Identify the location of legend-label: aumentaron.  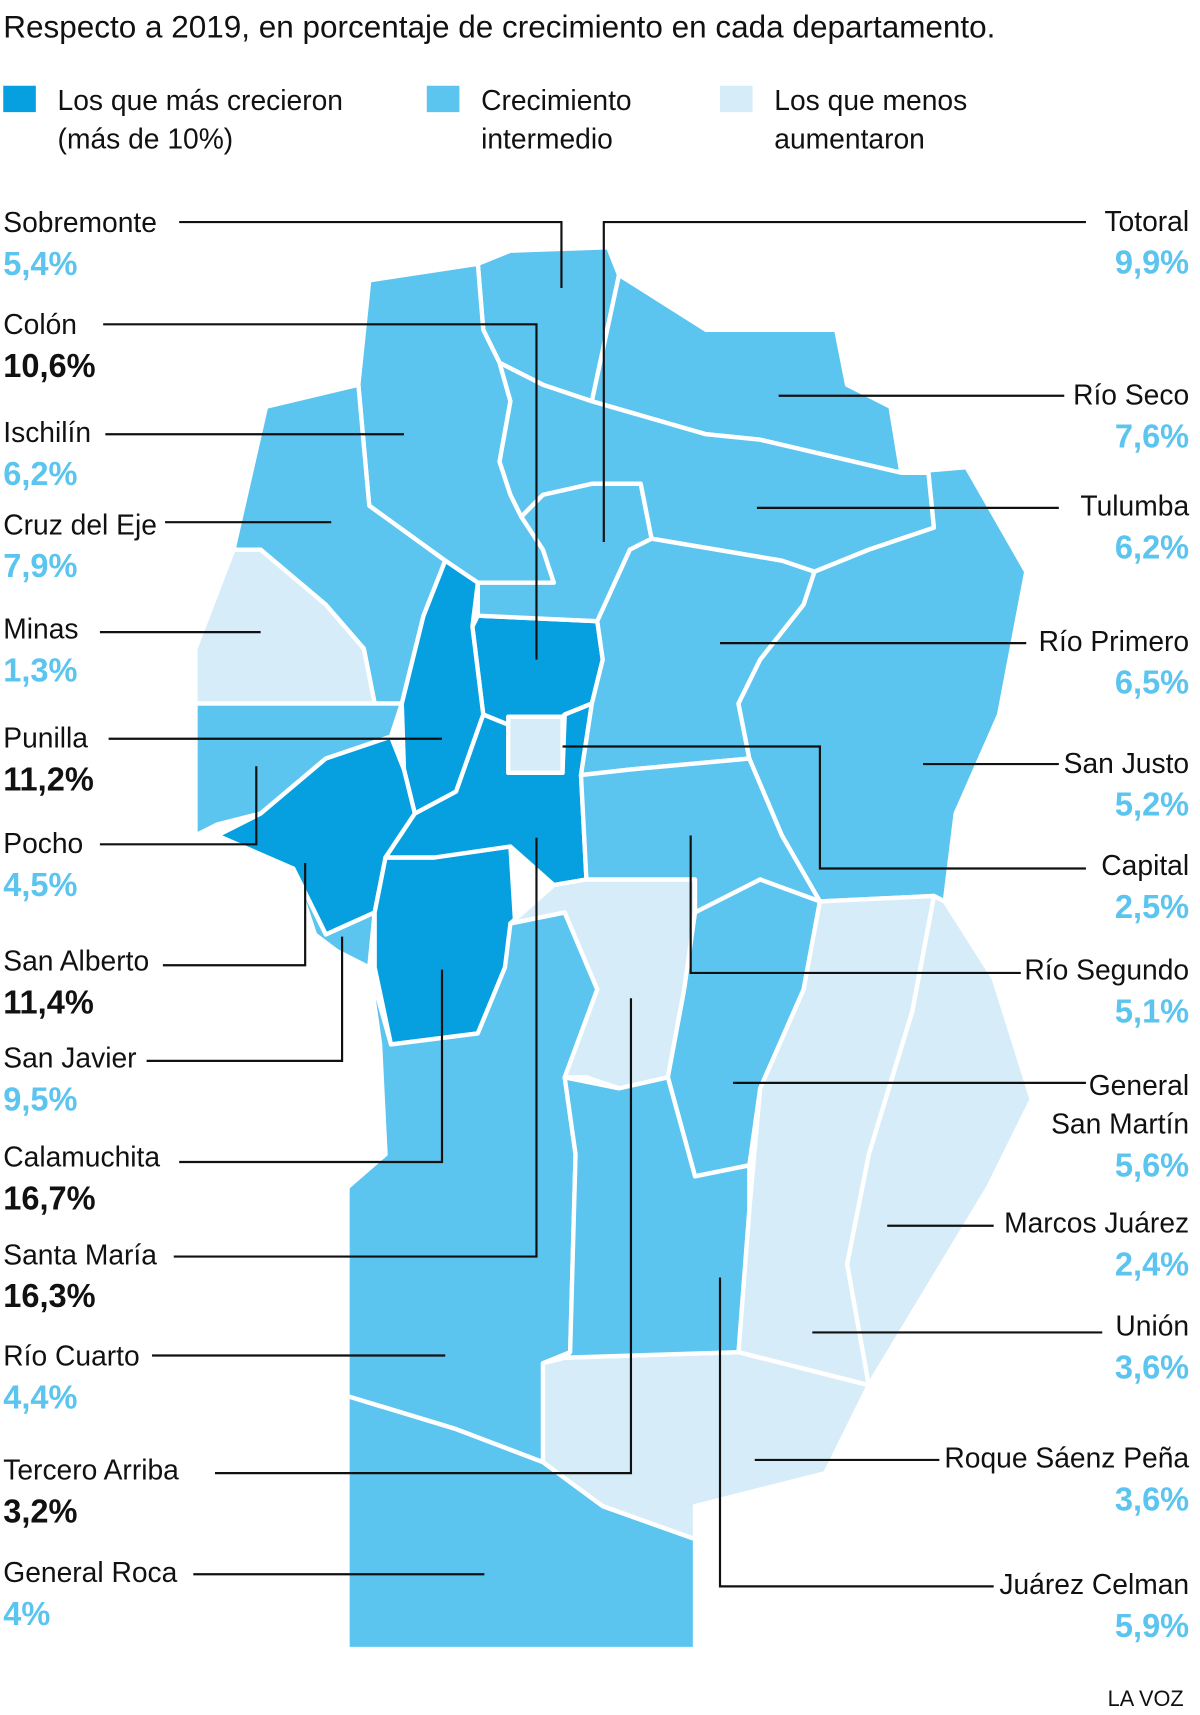
(849, 139).